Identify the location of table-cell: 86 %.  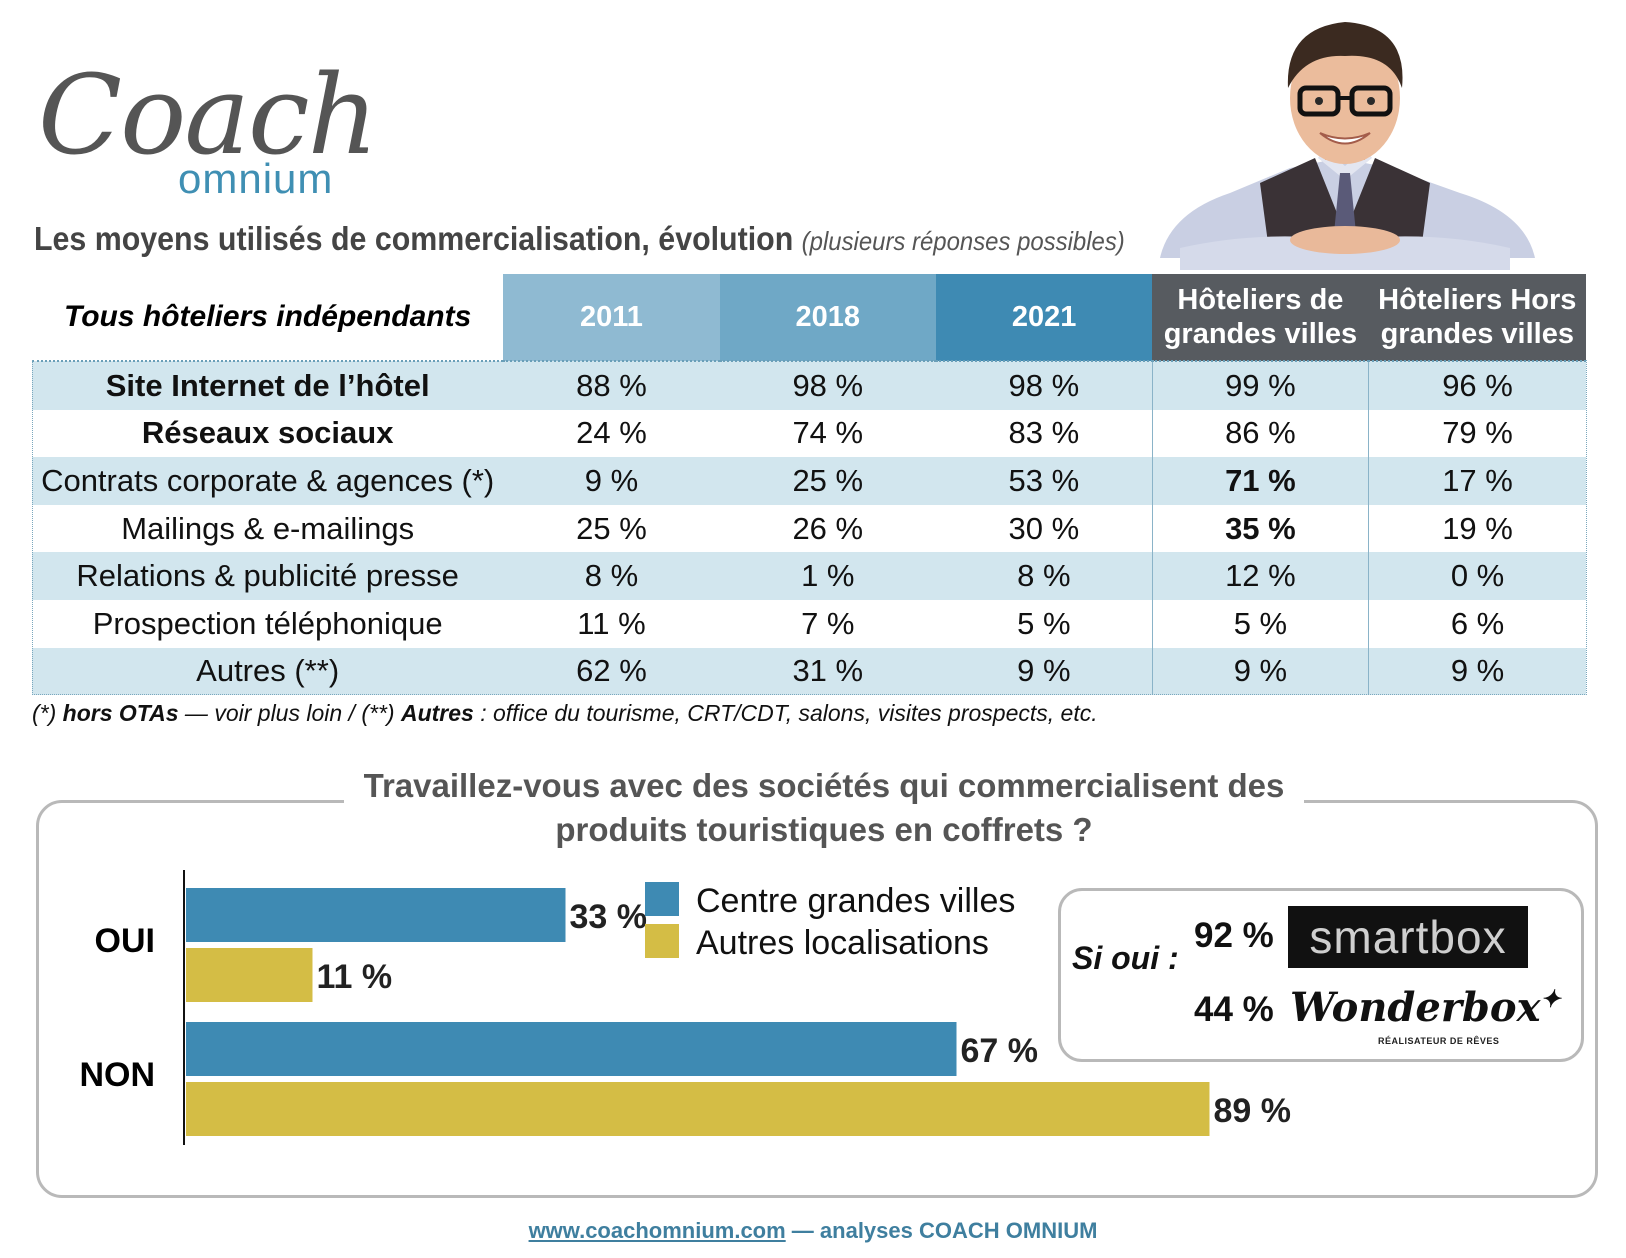
(1260, 433).